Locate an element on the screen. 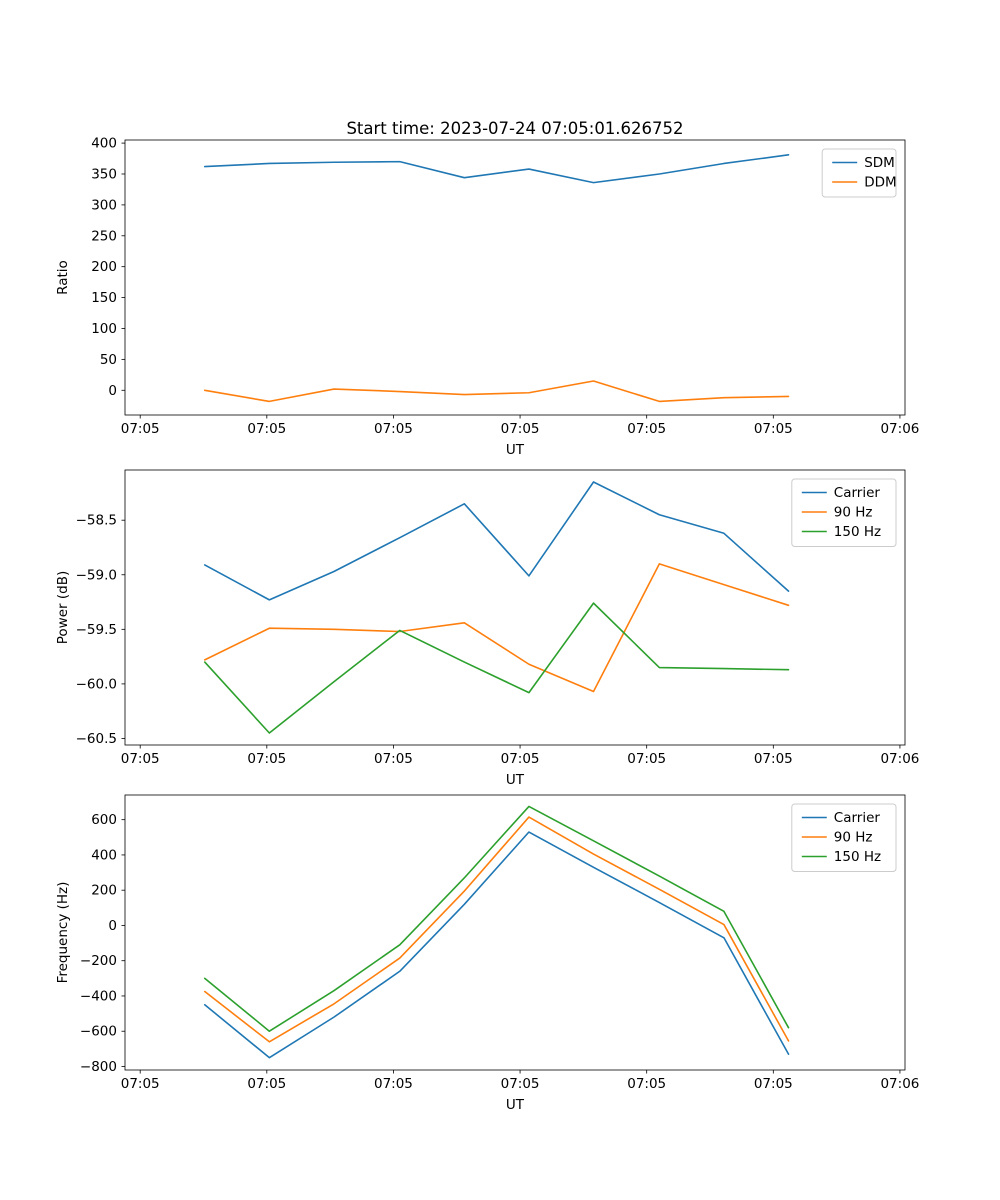  y-axis-label: Power (dB) is located at coordinates (63, 607).